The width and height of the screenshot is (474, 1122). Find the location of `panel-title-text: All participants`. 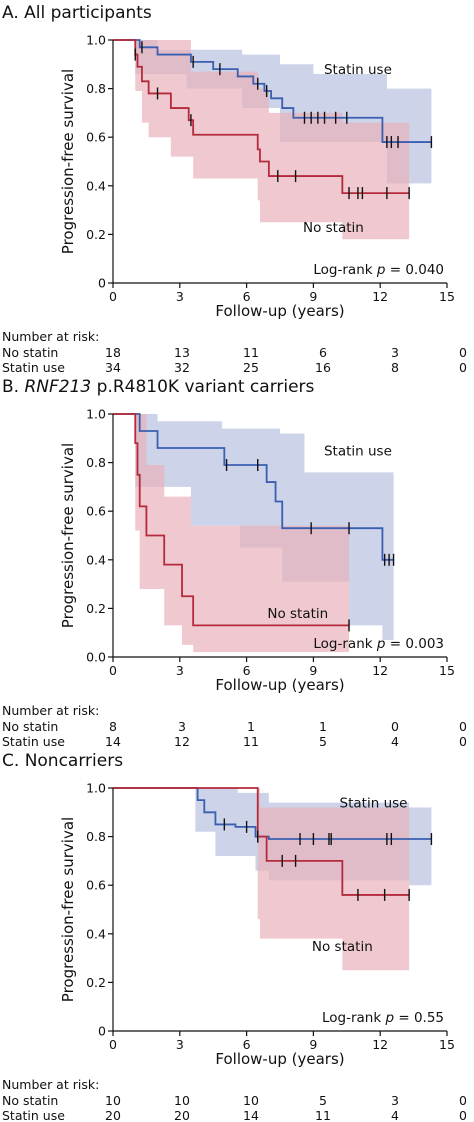

panel-title-text: All participants is located at coordinates (88, 13).